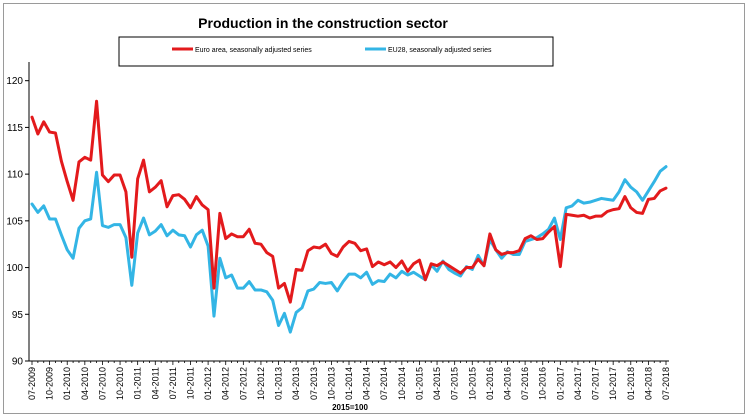 The height and width of the screenshot is (418, 750). Describe the element at coordinates (85, 383) in the screenshot. I see `x-tick-label: 04-2010` at that location.